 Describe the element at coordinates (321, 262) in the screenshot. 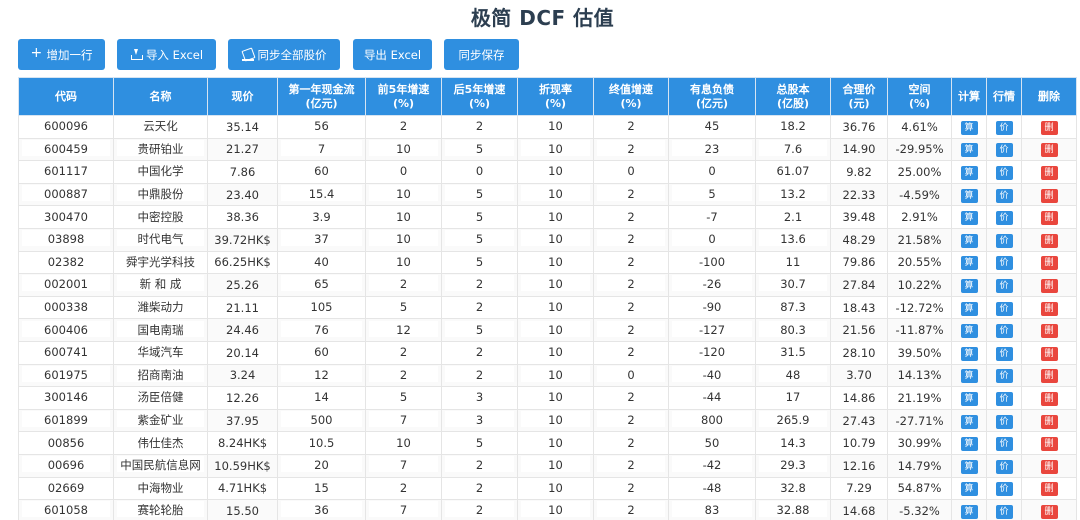

I see `cell-first-year-cashflow: 40` at that location.